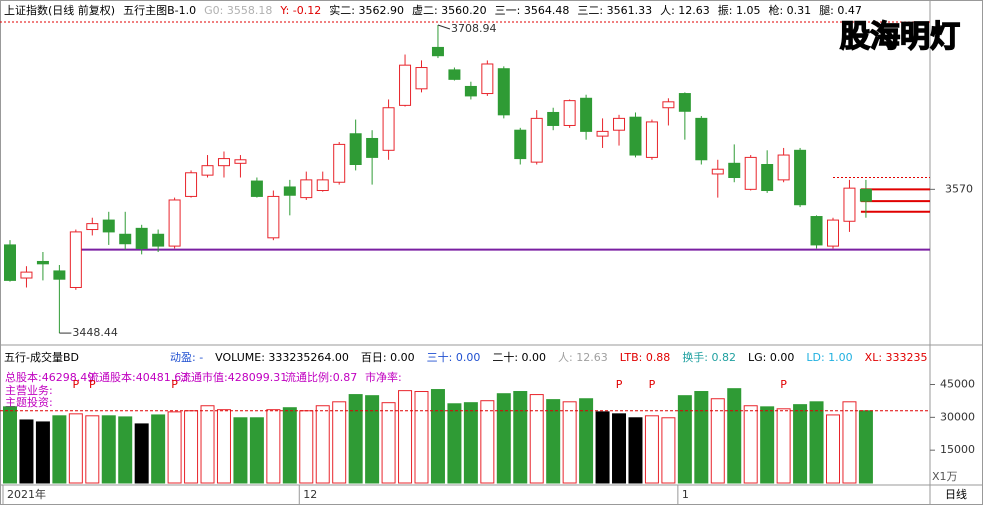  What do you see at coordinates (685, 494) in the screenshot?
I see `x-tick-label: 1` at bounding box center [685, 494].